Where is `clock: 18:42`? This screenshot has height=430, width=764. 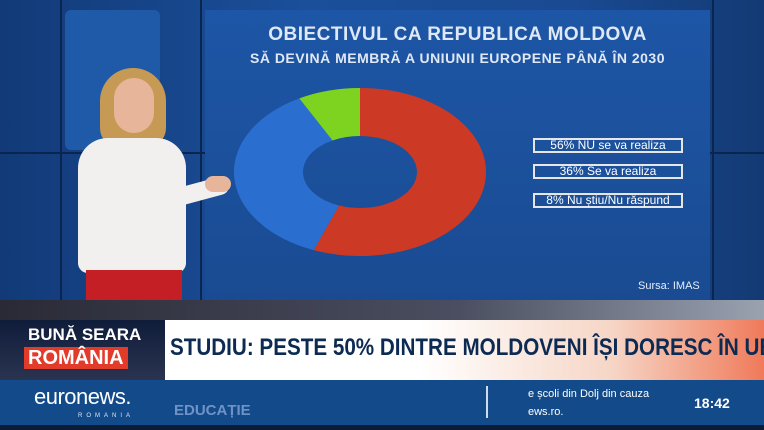
clock: 18:42 is located at coordinates (712, 403).